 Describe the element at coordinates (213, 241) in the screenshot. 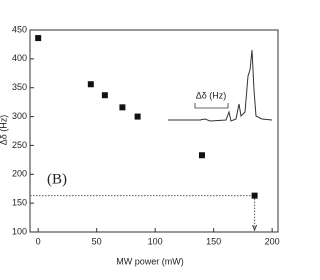

I see `x-tick-label: 150` at that location.